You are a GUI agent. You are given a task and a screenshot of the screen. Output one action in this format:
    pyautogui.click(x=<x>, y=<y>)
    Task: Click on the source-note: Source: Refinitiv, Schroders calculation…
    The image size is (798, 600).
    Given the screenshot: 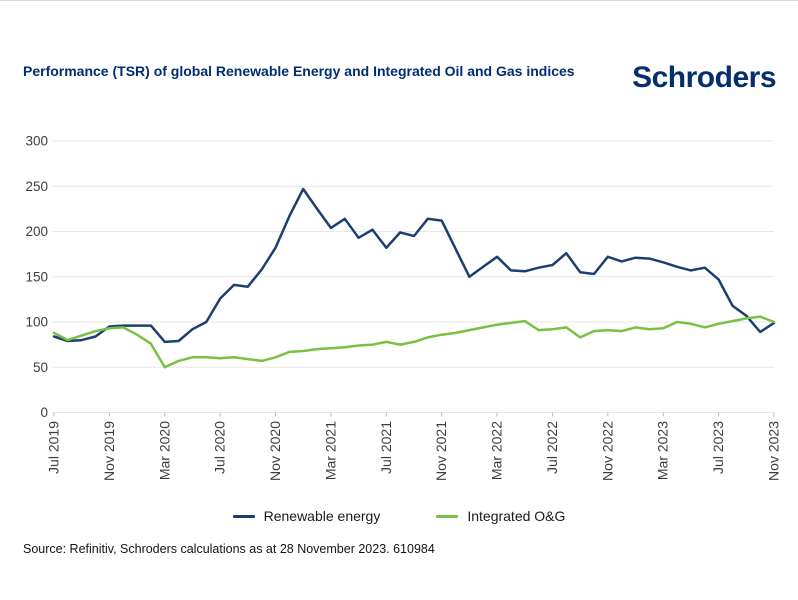 What is the action you would take?
    pyautogui.click(x=229, y=549)
    